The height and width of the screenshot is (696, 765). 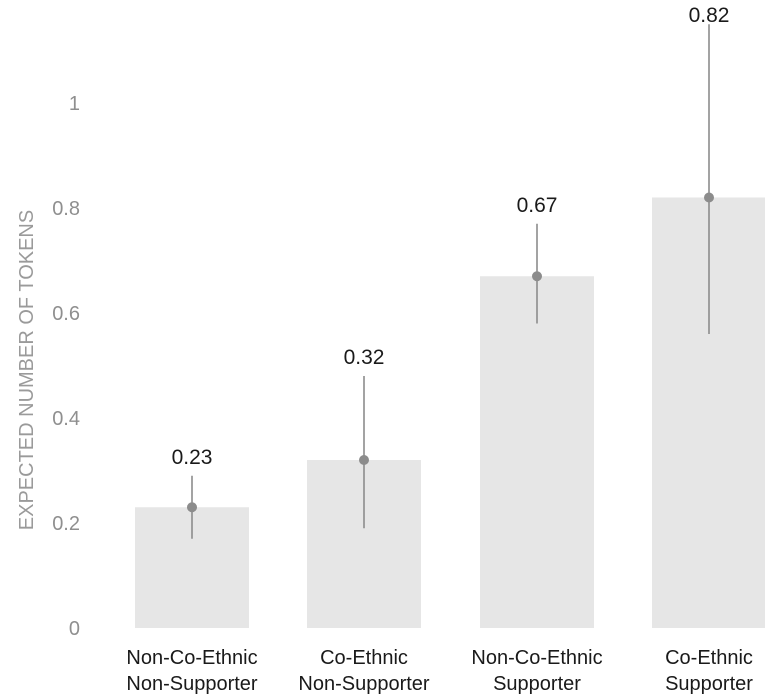 What do you see at coordinates (74, 629) in the screenshot?
I see `y-tick-label: 0` at bounding box center [74, 629].